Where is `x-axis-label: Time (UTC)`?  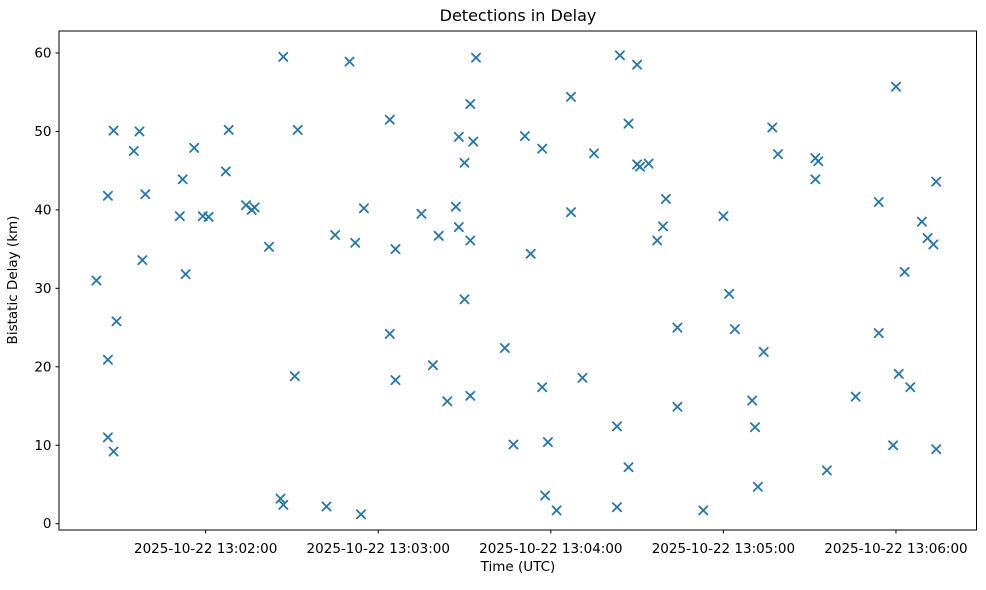
x-axis-label: Time (UTC) is located at coordinates (518, 567).